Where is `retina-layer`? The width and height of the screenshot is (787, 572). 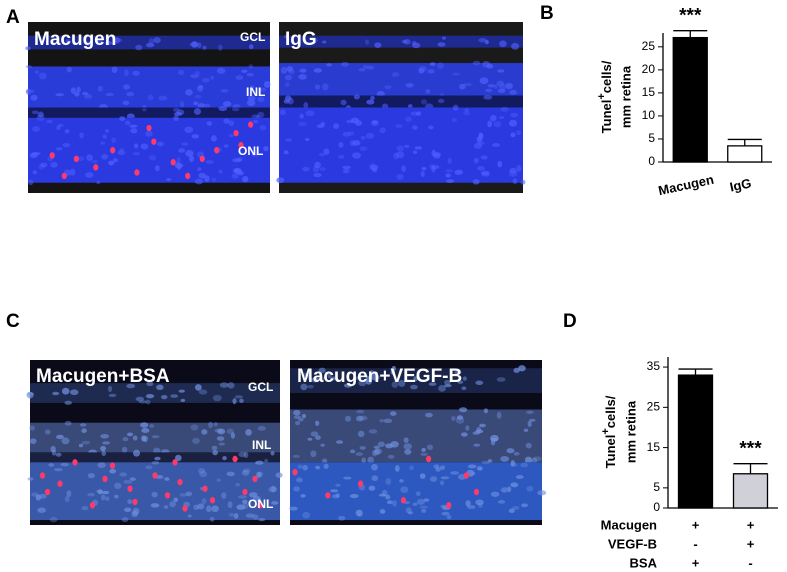 retina-layer is located at coordinates (149, 42).